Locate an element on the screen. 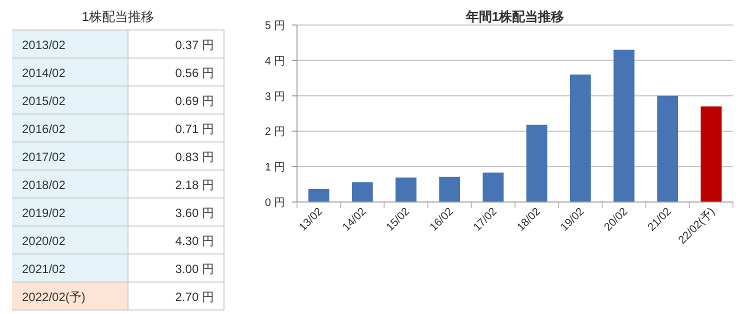 The height and width of the screenshot is (314, 746). text: 2019/02 is located at coordinates (44, 213).